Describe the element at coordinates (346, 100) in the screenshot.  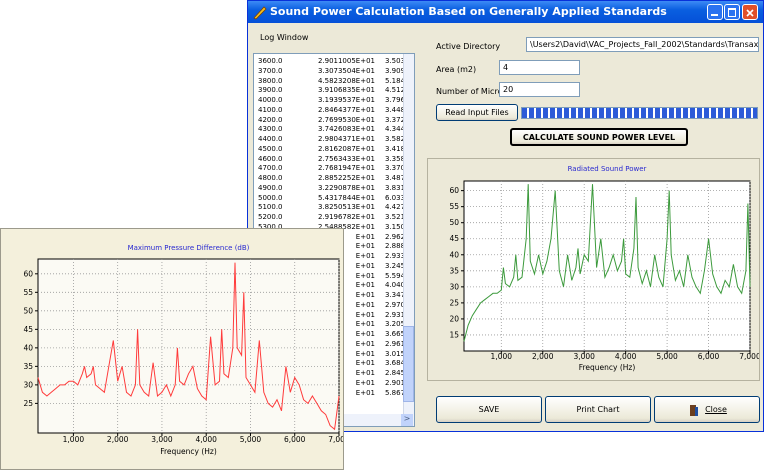
I see `log-cell: 3.1939537E+01` at that location.